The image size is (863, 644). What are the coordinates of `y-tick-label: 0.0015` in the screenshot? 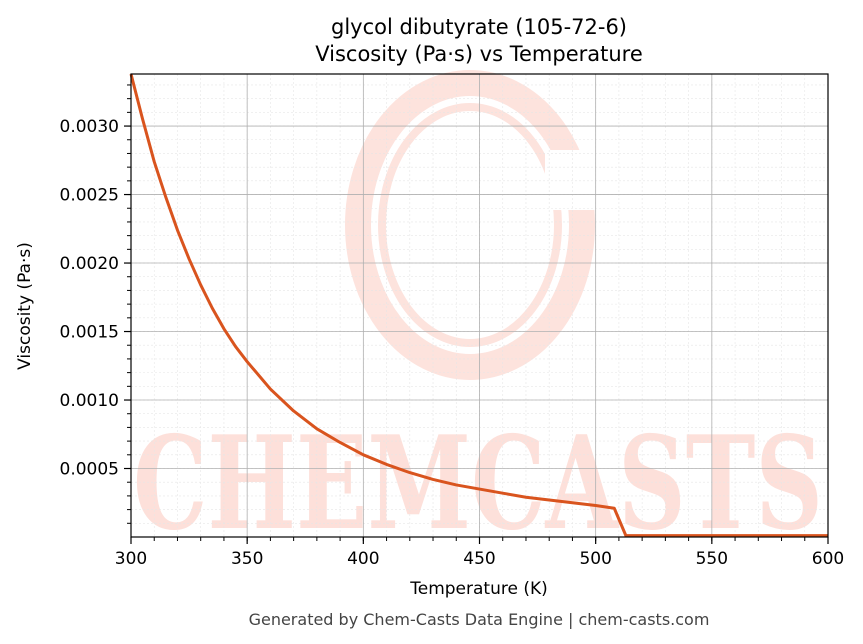 It's located at (89, 333).